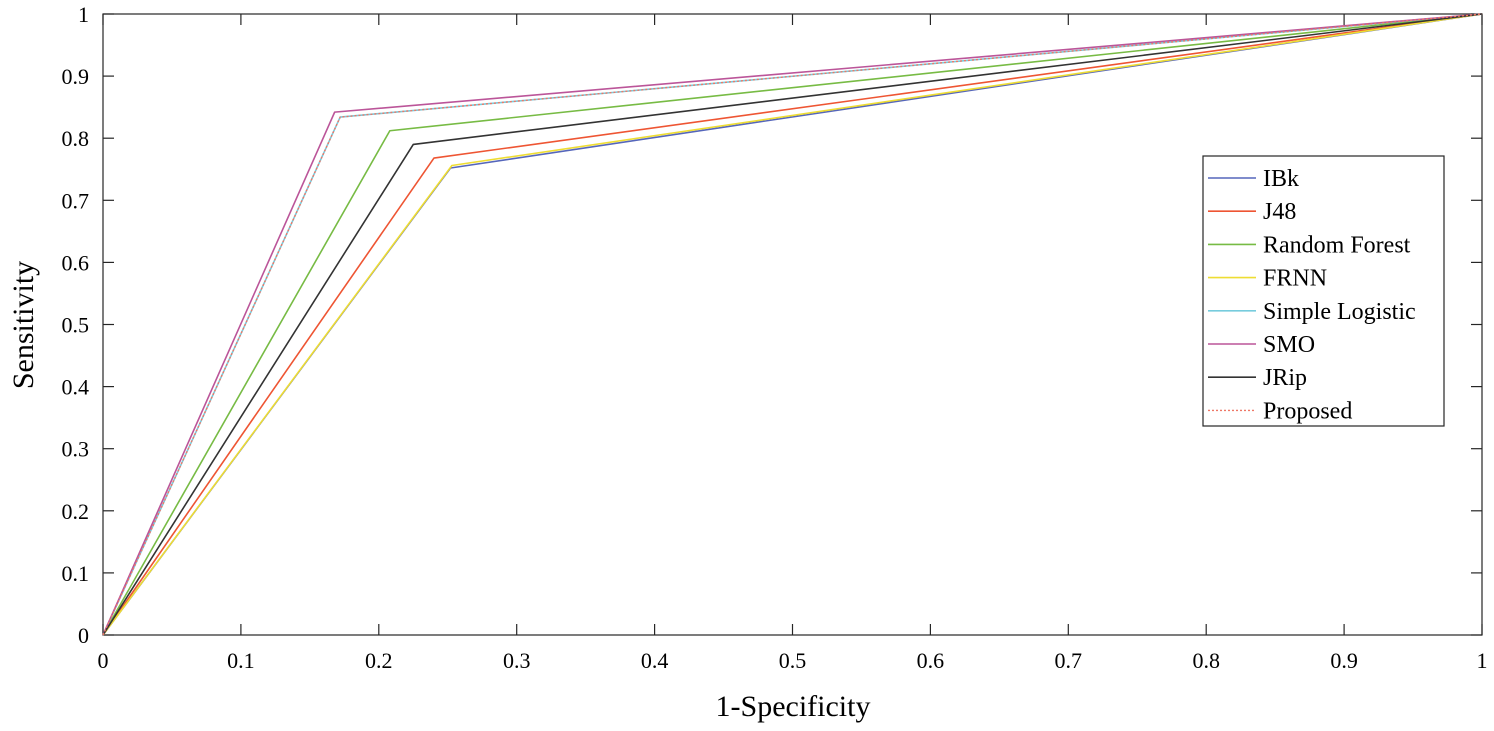  Describe the element at coordinates (76, 76) in the screenshot. I see `y-tick-label: 0.9` at that location.